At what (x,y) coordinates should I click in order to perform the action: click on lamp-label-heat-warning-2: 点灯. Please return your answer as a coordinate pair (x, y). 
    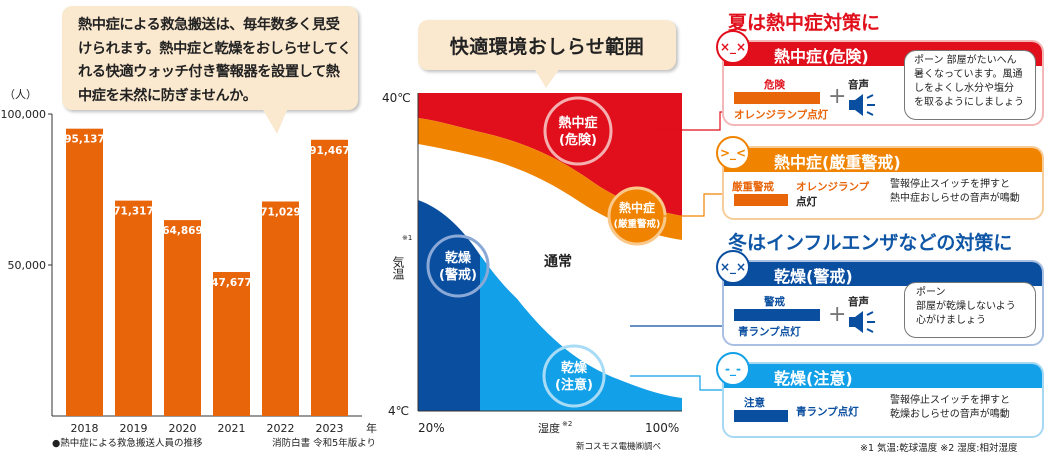
    Looking at the image, I should click on (806, 202).